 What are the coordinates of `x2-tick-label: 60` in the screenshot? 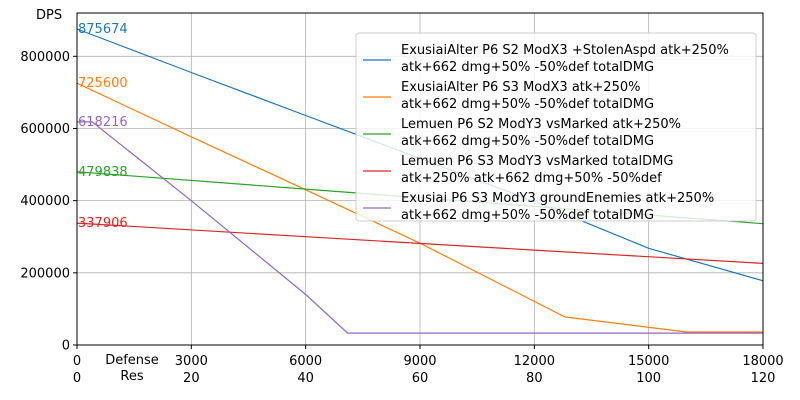 It's located at (420, 378).